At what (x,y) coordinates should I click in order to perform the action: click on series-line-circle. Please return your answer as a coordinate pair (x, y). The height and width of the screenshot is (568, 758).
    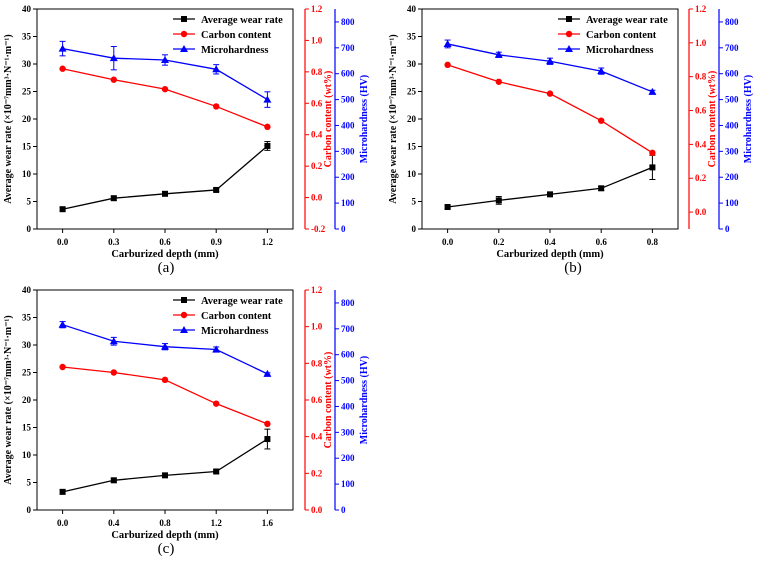
    Looking at the image, I should click on (550, 109).